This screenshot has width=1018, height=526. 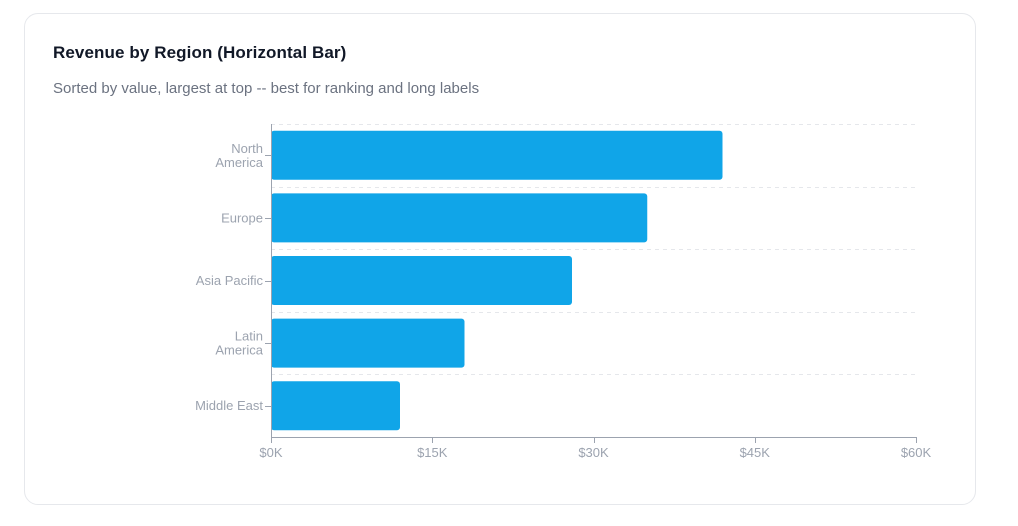 What do you see at coordinates (593, 452) in the screenshot?
I see `x-tick-label: $30K` at bounding box center [593, 452].